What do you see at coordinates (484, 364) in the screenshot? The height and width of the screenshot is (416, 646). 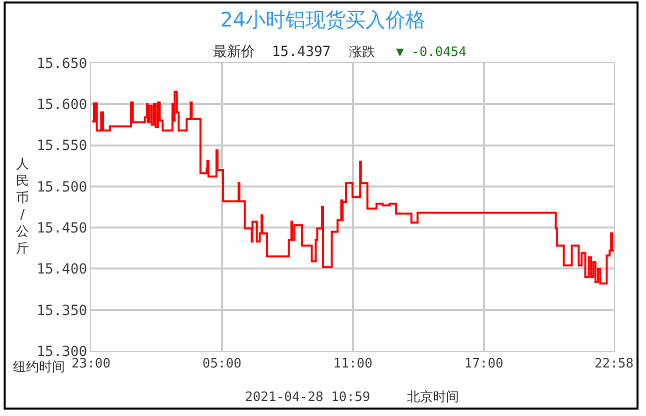 I see `x-tick-label: 17:00` at bounding box center [484, 364].